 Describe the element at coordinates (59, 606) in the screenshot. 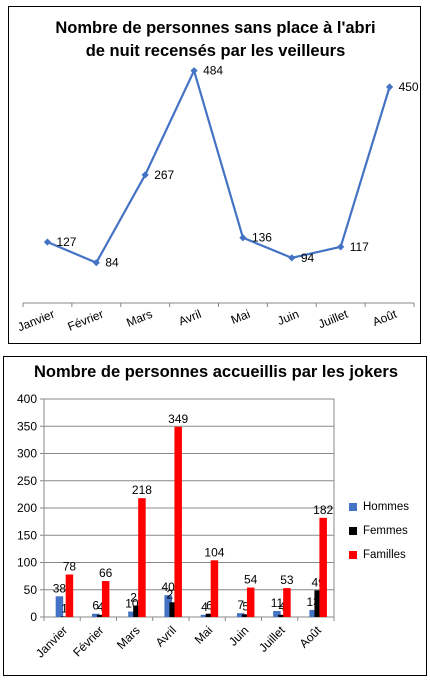

I see `bar-hommes-janvier` at that location.